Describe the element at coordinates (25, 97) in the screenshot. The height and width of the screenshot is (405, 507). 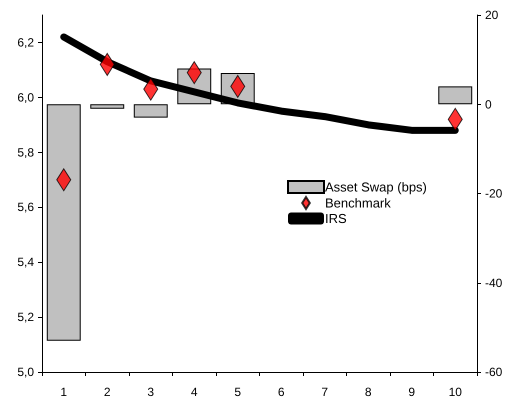
I see `y-tick-label: 6,0` at that location.